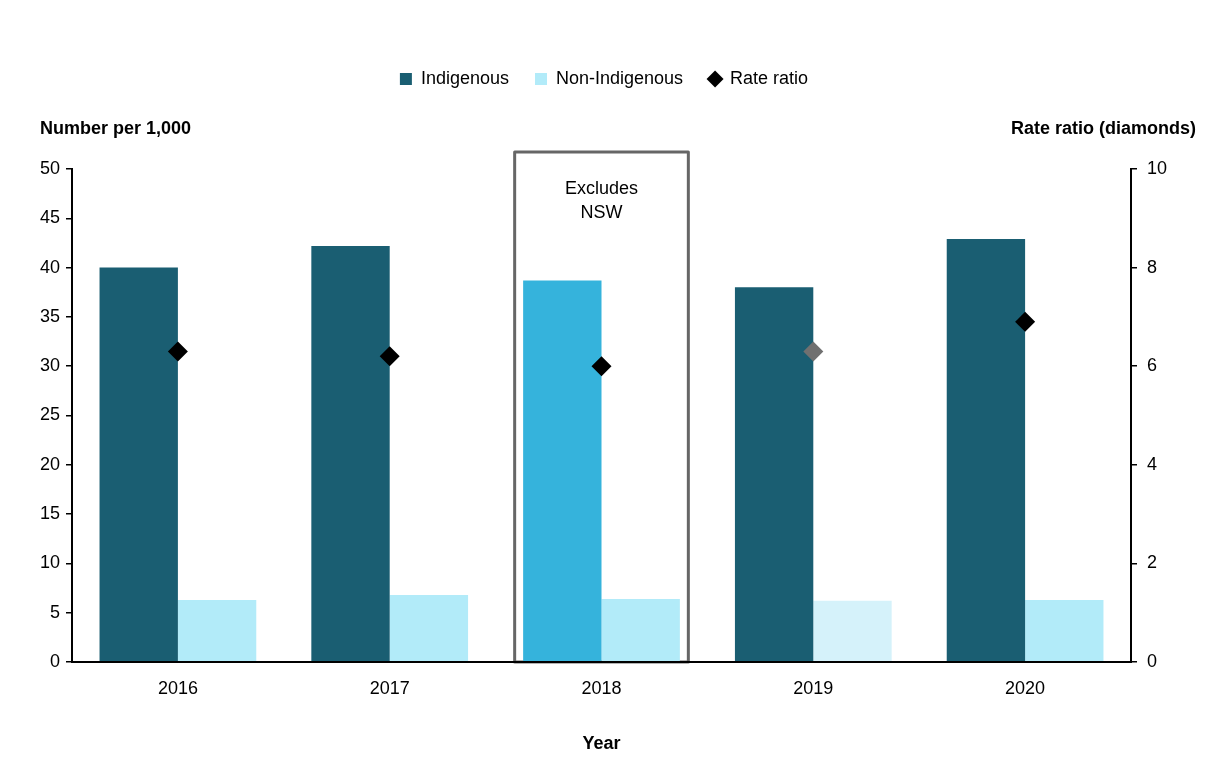  Describe the element at coordinates (464, 77) in the screenshot. I see `legend-label: Indigenous` at that location.